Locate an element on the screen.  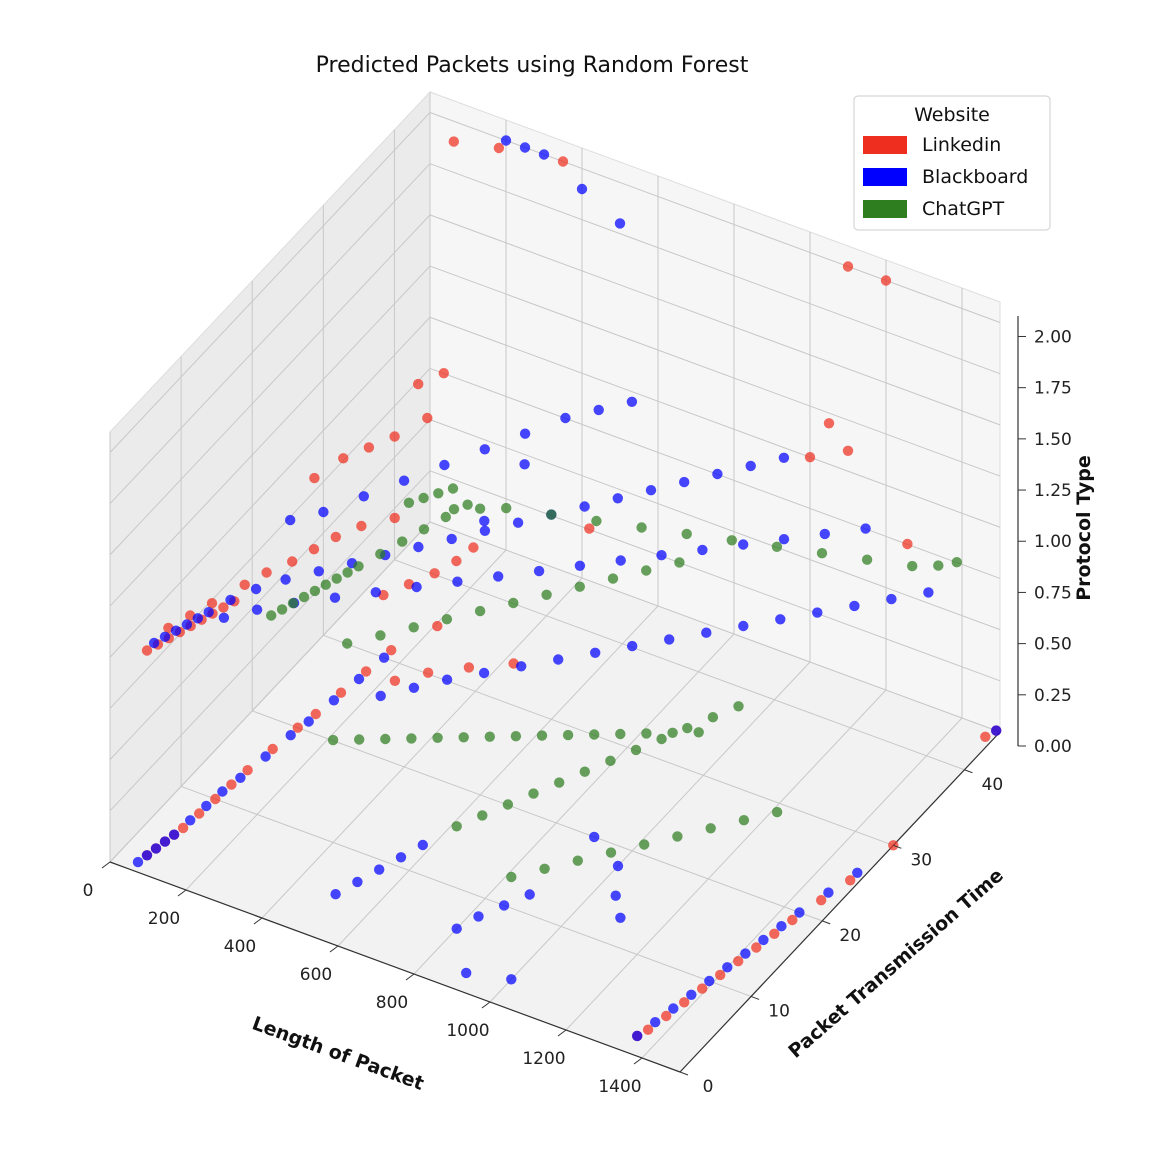
z-tick-label: 0.00 is located at coordinates (1053, 747).